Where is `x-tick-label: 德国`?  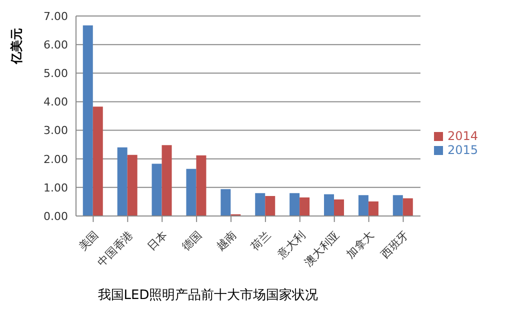 x-tick-label: 德国 is located at coordinates (192, 241).